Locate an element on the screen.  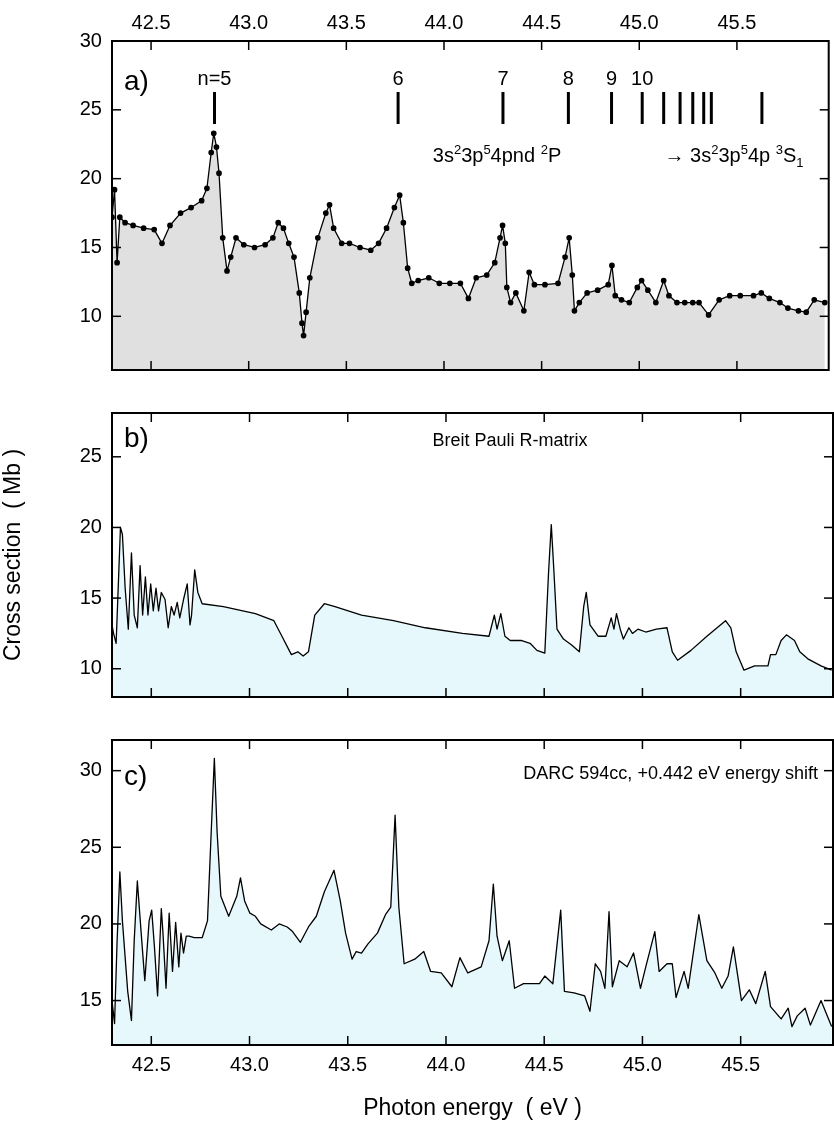
x2-tick-label: 42.5 is located at coordinates (151, 21).